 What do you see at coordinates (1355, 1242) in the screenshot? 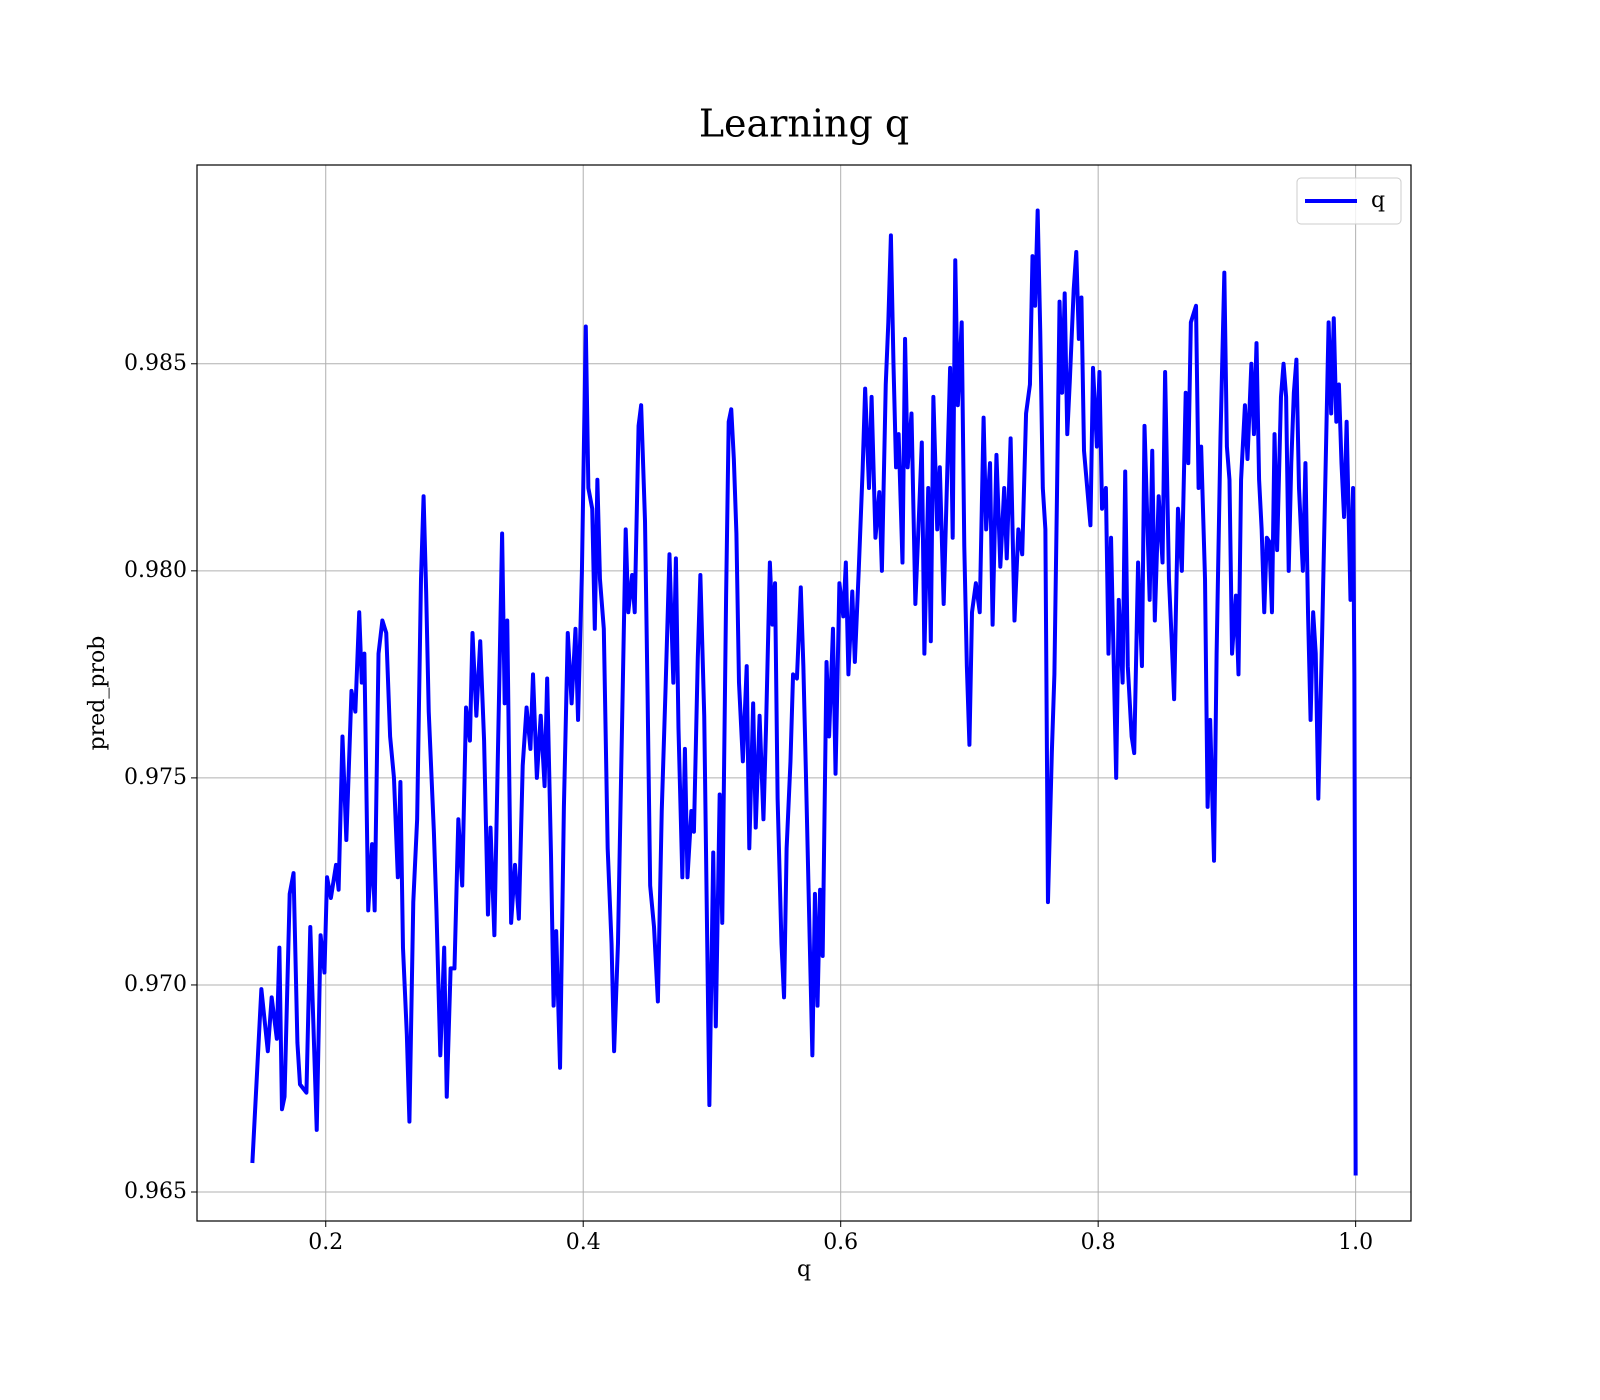
I see `x-tick-label: 1.0` at bounding box center [1355, 1242].